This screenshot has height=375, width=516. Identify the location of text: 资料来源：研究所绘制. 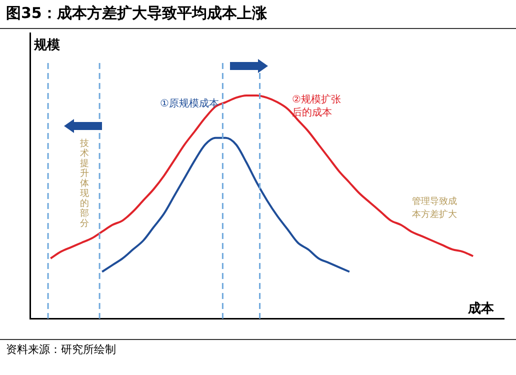
(258, 349).